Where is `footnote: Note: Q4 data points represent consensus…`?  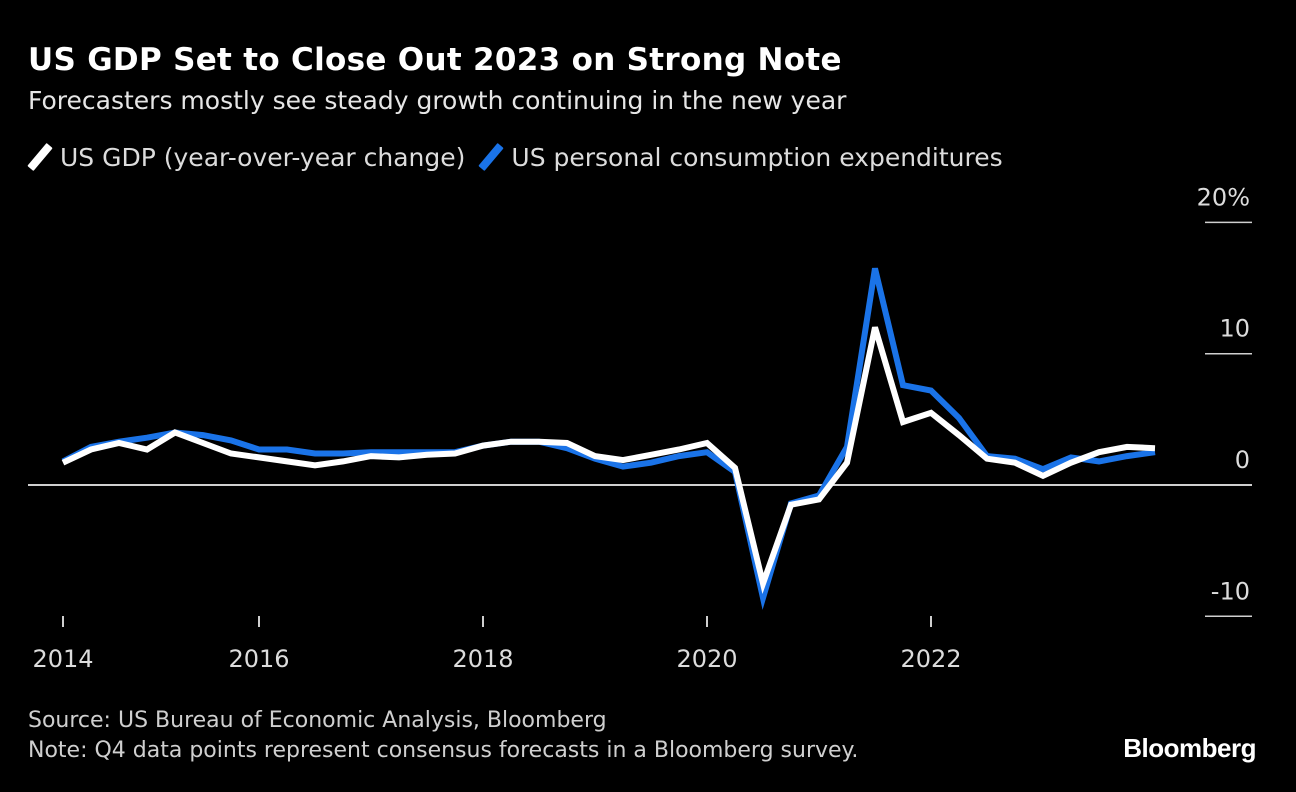
footnote: Note: Q4 data points represent consensus… is located at coordinates (443, 750).